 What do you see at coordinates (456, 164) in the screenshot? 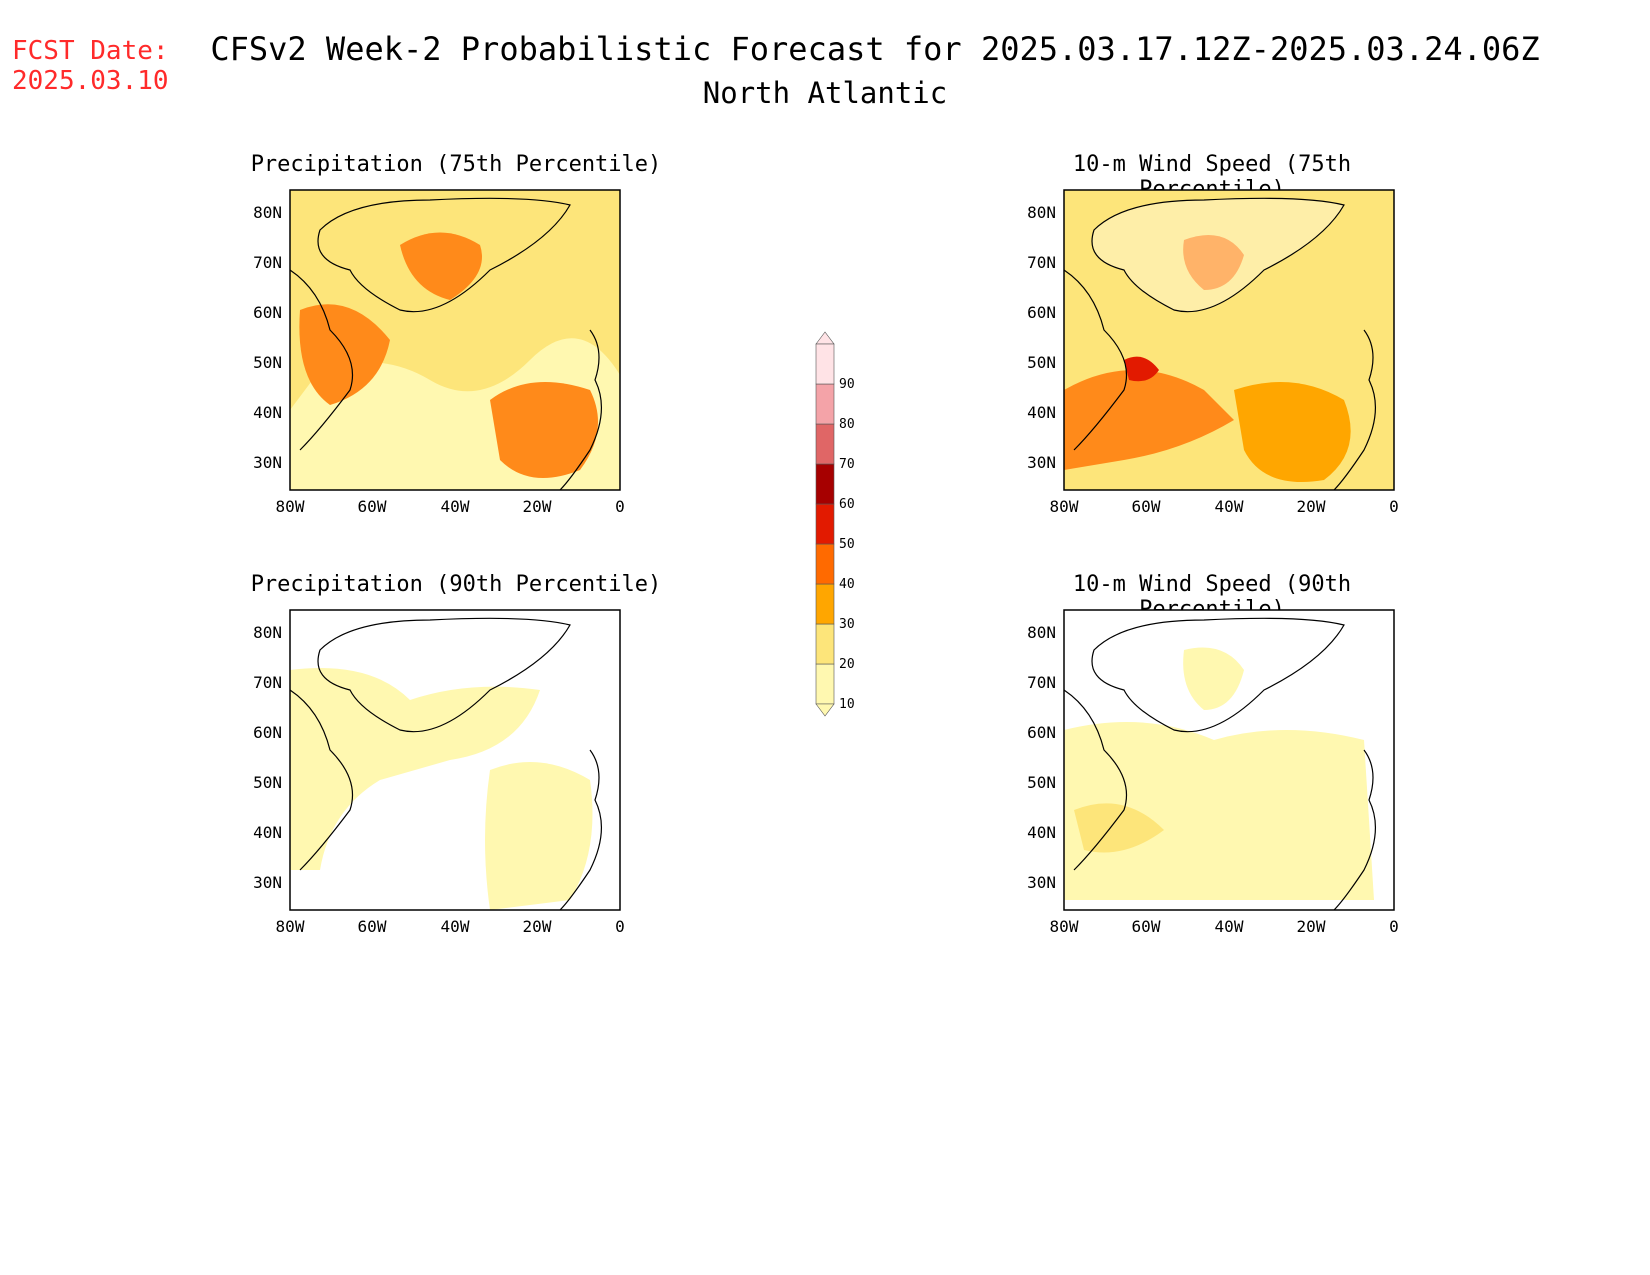
I see `panel-title-precip-75: Precipitation (75th Percentile)` at bounding box center [456, 164].